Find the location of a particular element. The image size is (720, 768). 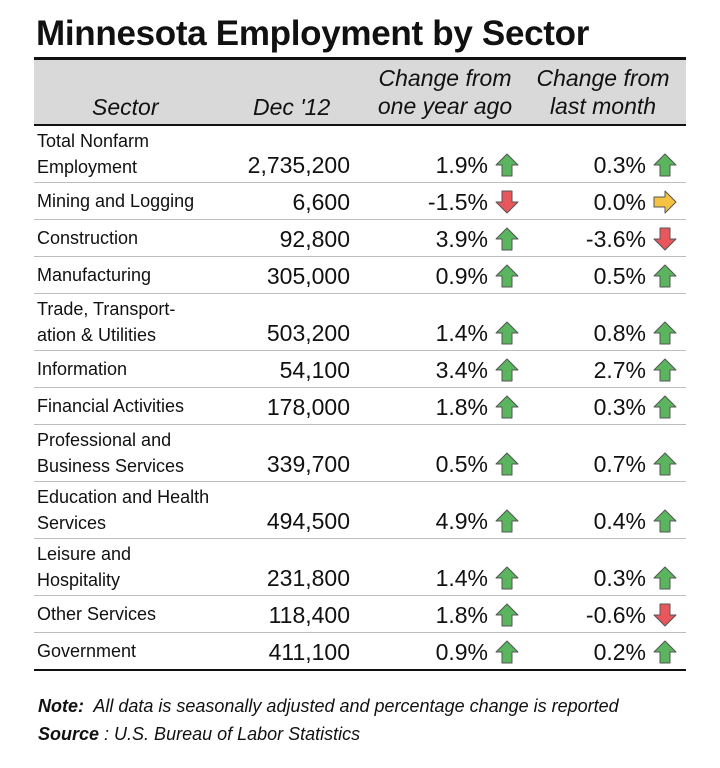

table-top-rule is located at coordinates (360, 58).